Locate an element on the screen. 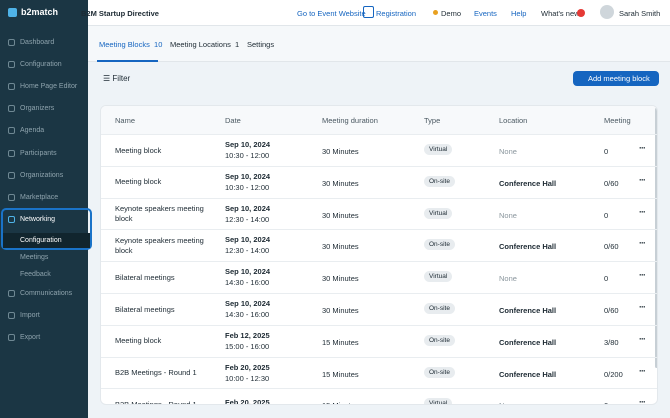 This screenshot has width=670, height=418. time-cell: 15:00 - 16:00 is located at coordinates (247, 346).